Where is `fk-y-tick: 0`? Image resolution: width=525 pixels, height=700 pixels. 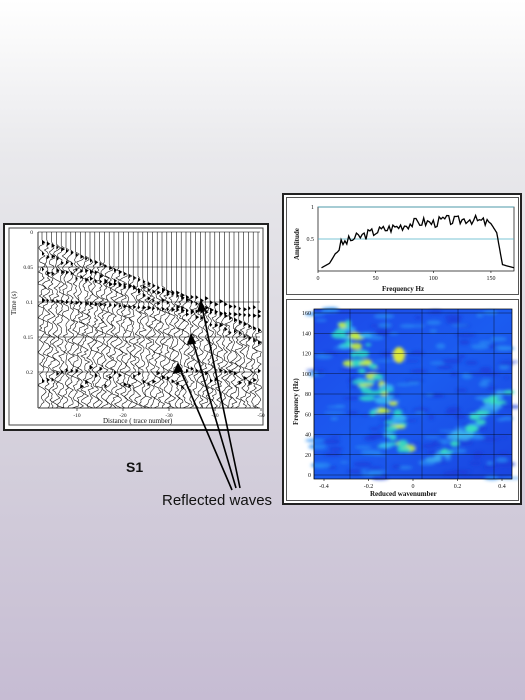
fk-y-tick: 0 is located at coordinates (309, 476).